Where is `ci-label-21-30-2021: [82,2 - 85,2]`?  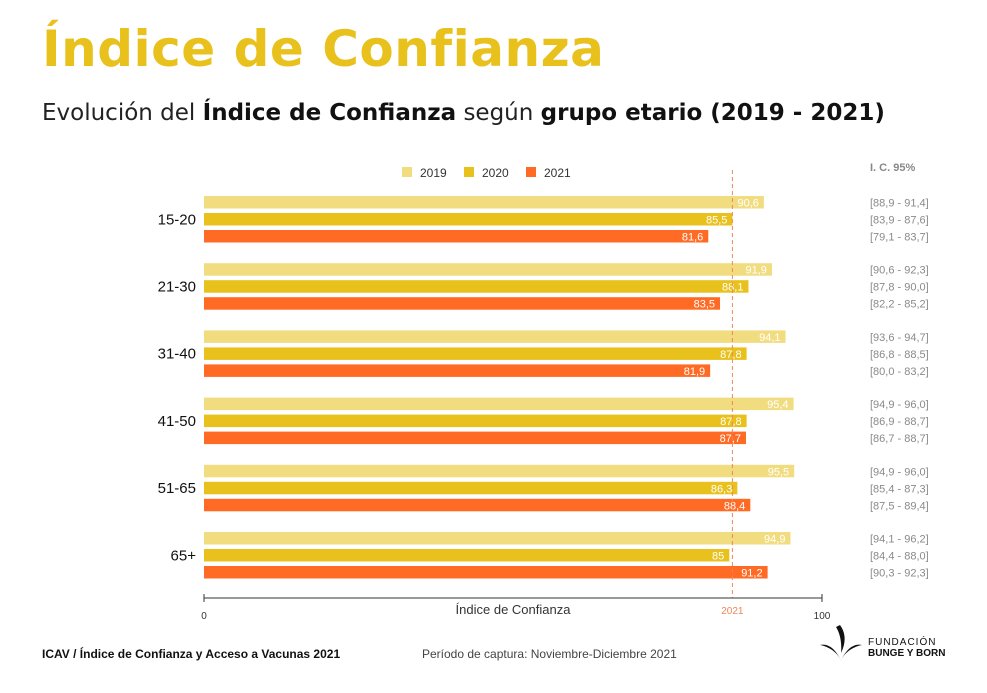 ci-label-21-30-2021: [82,2 - 85,2] is located at coordinates (899, 305).